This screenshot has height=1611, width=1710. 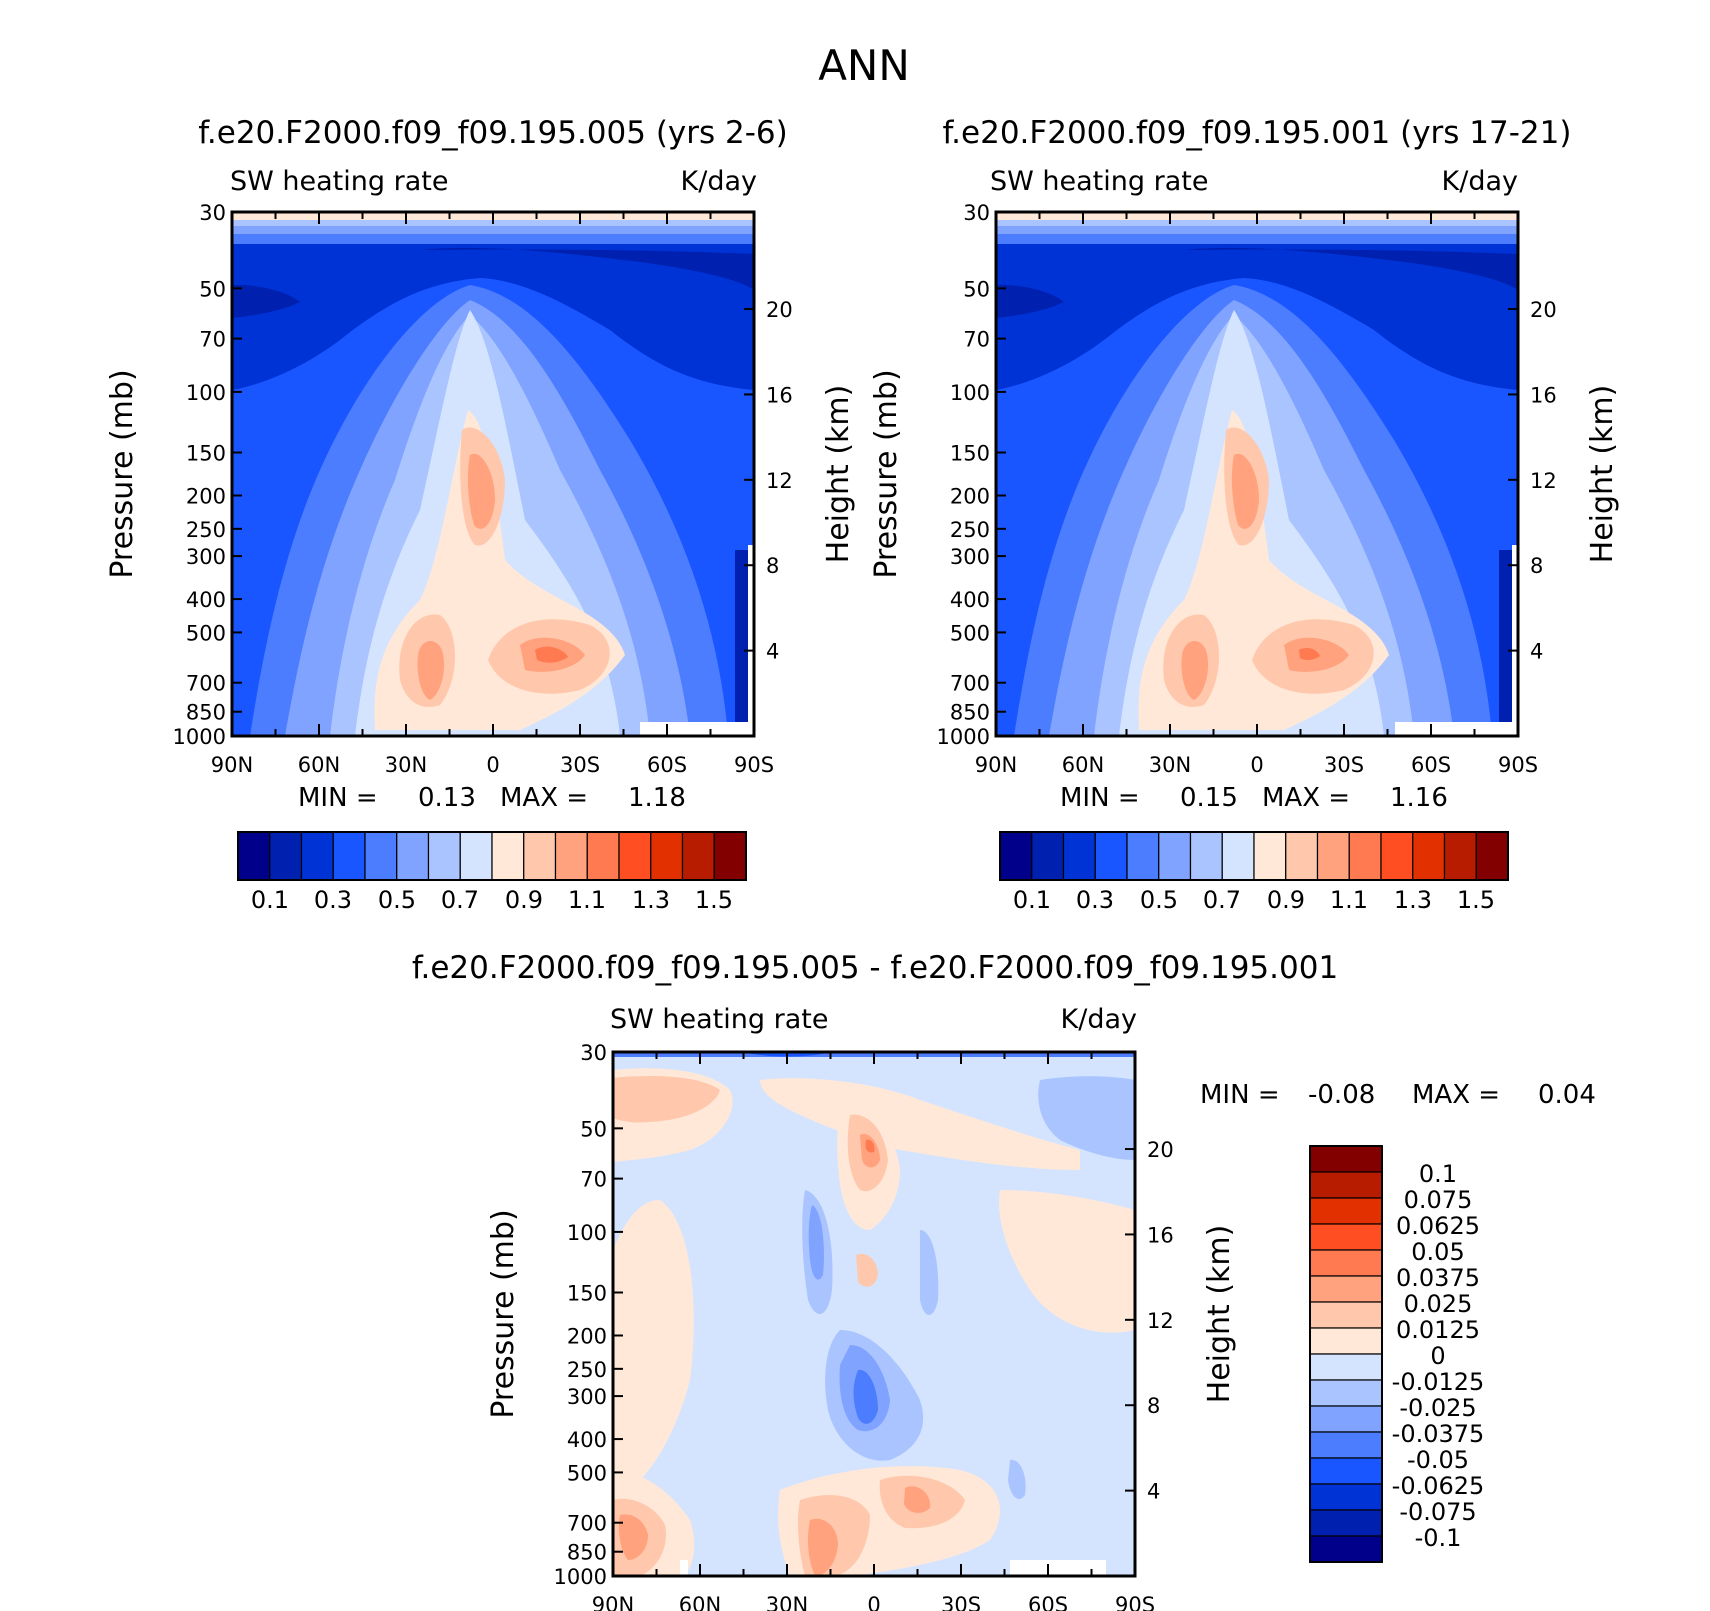 I want to click on panel-b-ylabel: Pressure (mb), so click(x=886, y=473).